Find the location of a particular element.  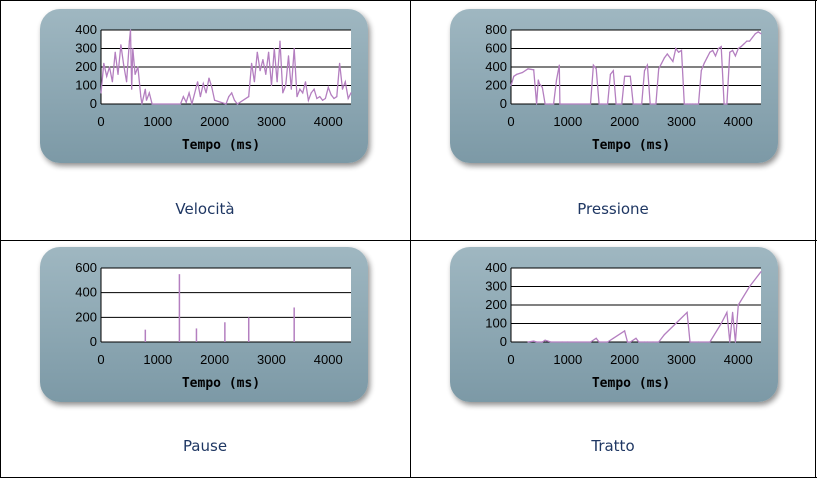

y-tick-label: 800 is located at coordinates (496, 29).